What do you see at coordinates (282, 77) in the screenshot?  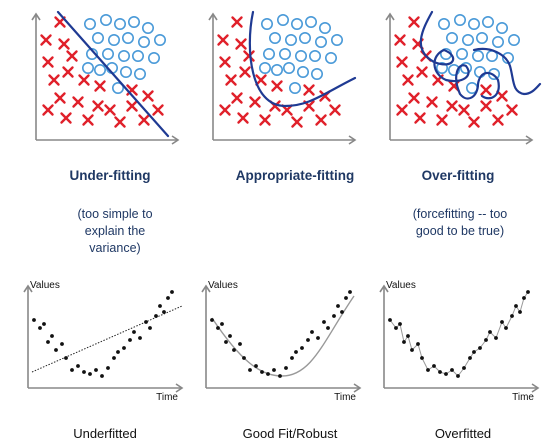 I see `goodfit-classification-plot` at bounding box center [282, 77].